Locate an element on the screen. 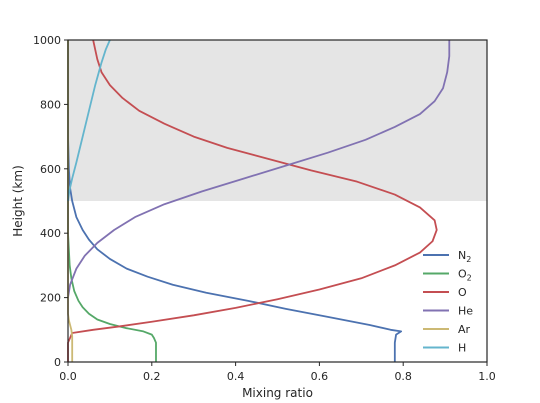 The image size is (540, 403). x-tick-label: 1.0 is located at coordinates (487, 376).